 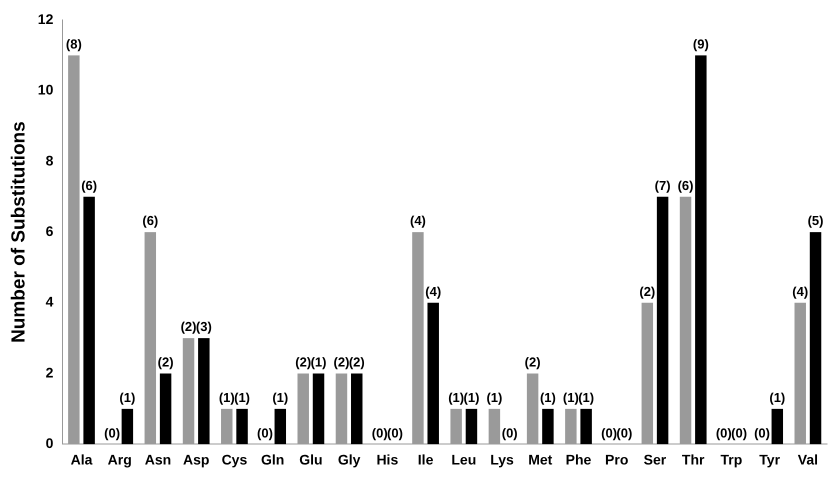 What do you see at coordinates (311, 459) in the screenshot?
I see `x-tick-label: Glu` at bounding box center [311, 459].